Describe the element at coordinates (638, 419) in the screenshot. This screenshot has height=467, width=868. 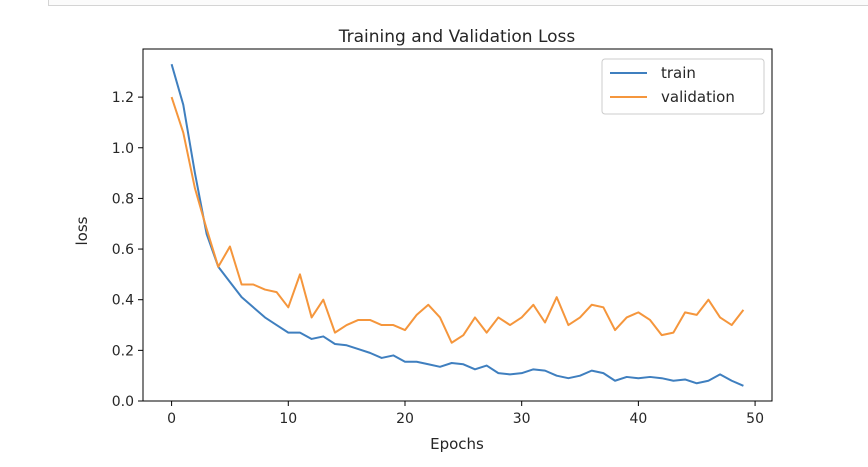
I see `x-tick-label: 40` at that location.